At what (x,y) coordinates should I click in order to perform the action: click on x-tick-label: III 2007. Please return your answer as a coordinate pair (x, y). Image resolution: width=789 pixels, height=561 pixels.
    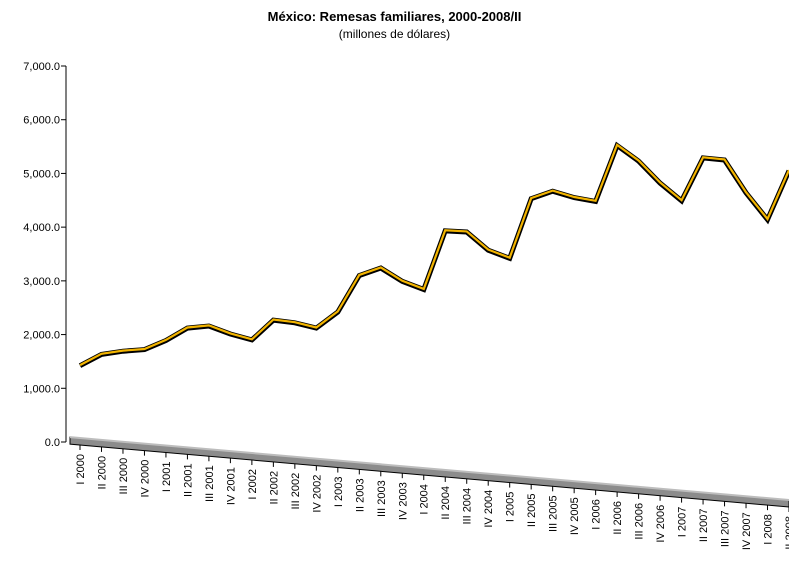
    Looking at the image, I should click on (726, 528).